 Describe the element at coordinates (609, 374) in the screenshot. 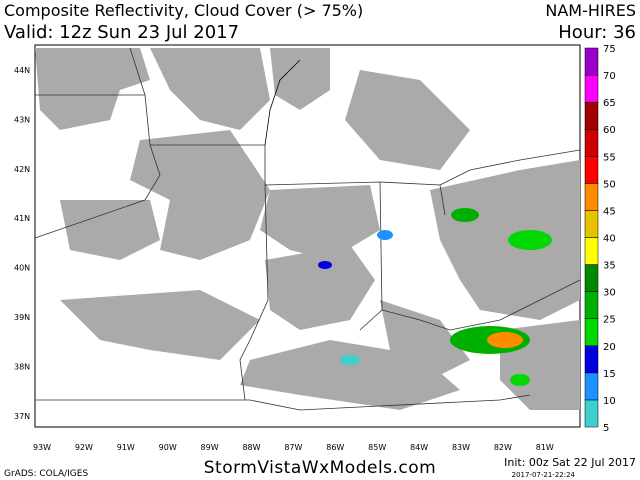

I see `colorbar-label: 15` at that location.